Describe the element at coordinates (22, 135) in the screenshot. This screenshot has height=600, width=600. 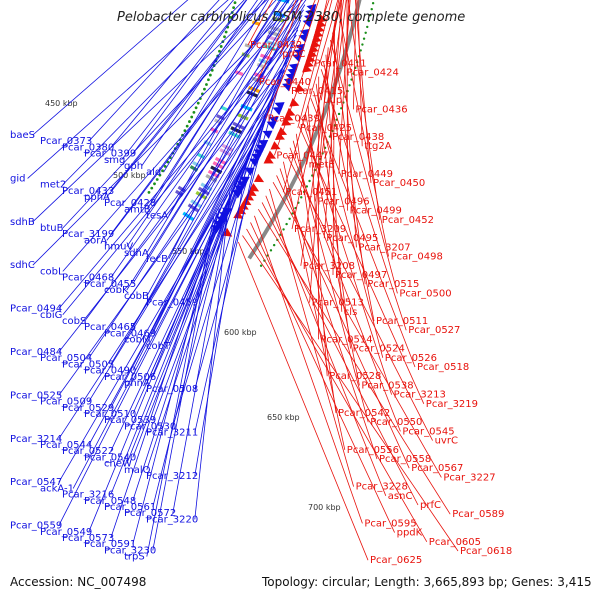
I see `gene-label-left: baeS` at that location.